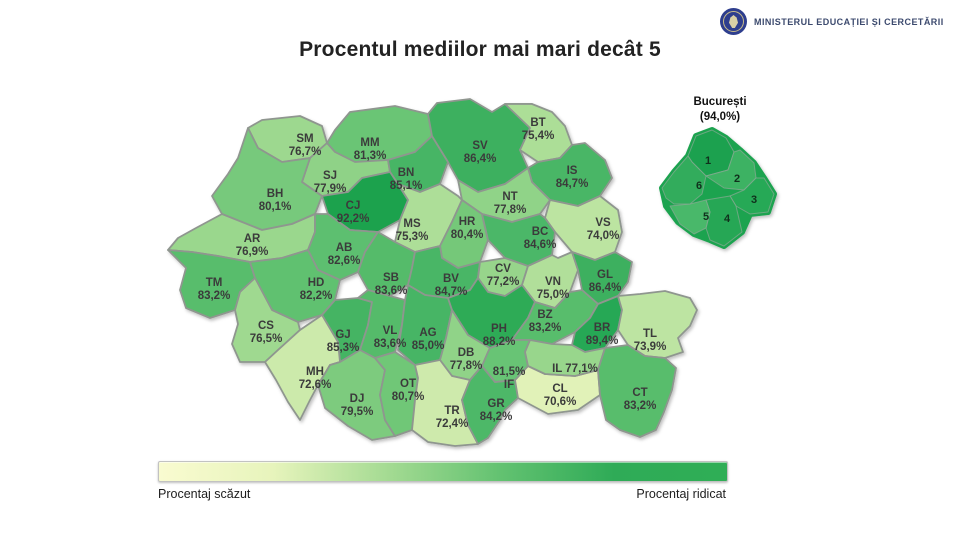 This screenshot has height=540, width=960. Describe the element at coordinates (316, 283) in the screenshot. I see `county-label-hd: HD` at that location.